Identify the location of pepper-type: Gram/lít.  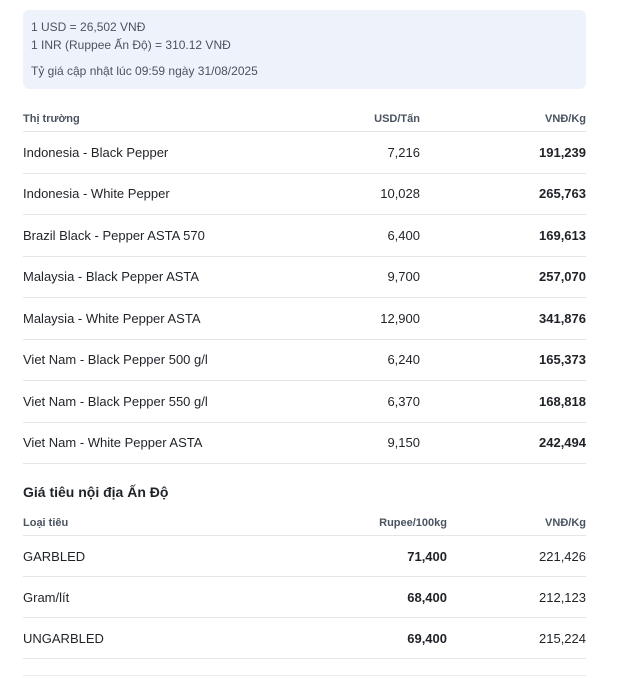
(168, 597).